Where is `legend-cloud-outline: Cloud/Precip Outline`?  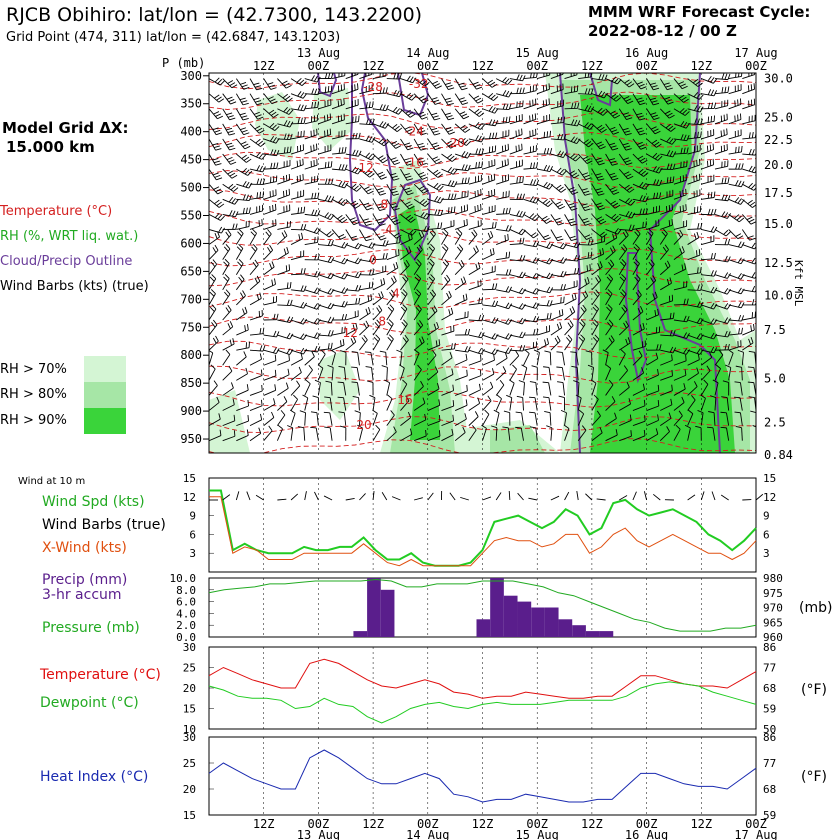
legend-cloud-outline: Cloud/Precip Outline is located at coordinates (66, 261).